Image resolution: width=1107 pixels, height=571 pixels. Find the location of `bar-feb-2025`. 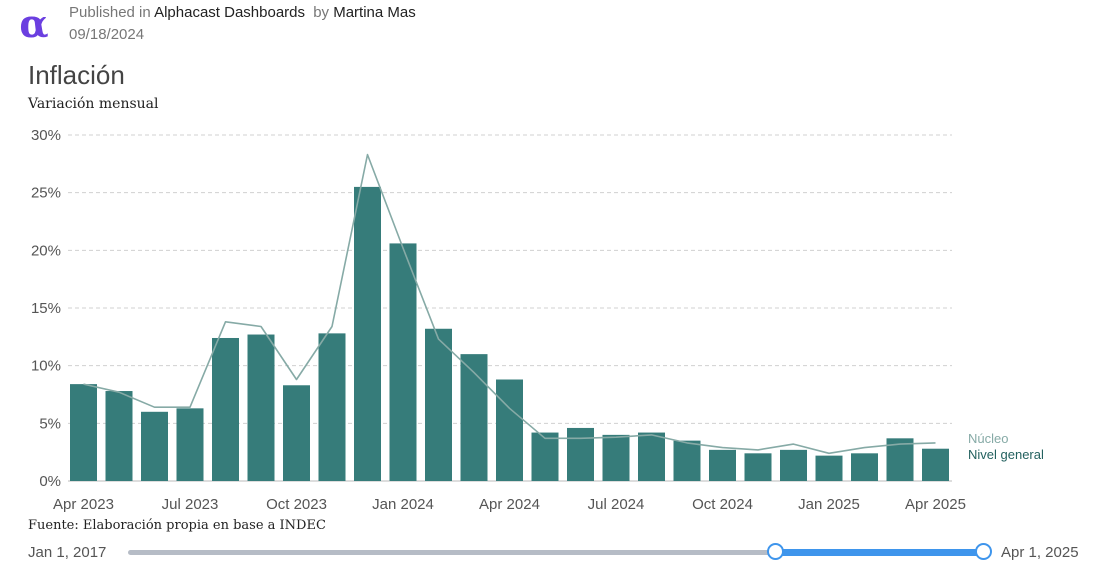

bar-feb-2025 is located at coordinates (864, 467).